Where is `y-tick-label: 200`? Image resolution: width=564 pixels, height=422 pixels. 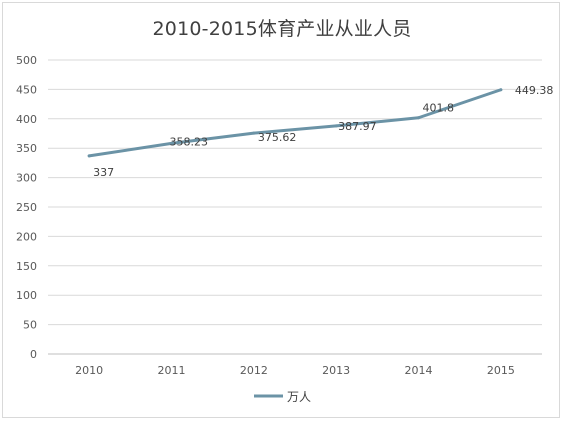 y-tick-label: 200 is located at coordinates (26, 236).